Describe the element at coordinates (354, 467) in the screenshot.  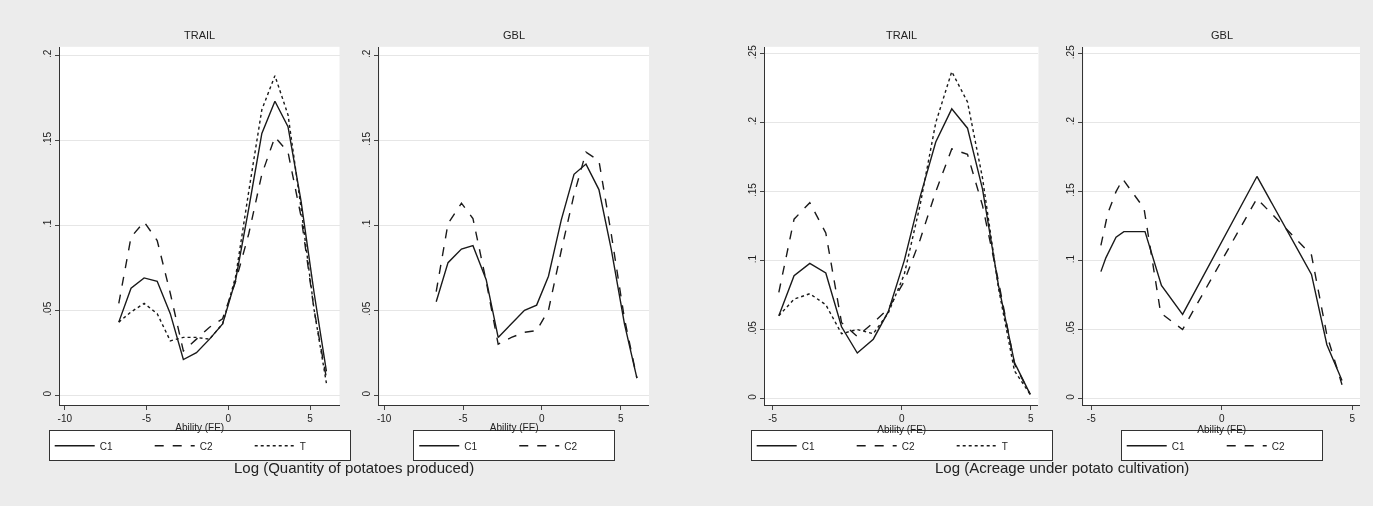
I see `text: Log (Quantity of potatoes produced)` at that location.